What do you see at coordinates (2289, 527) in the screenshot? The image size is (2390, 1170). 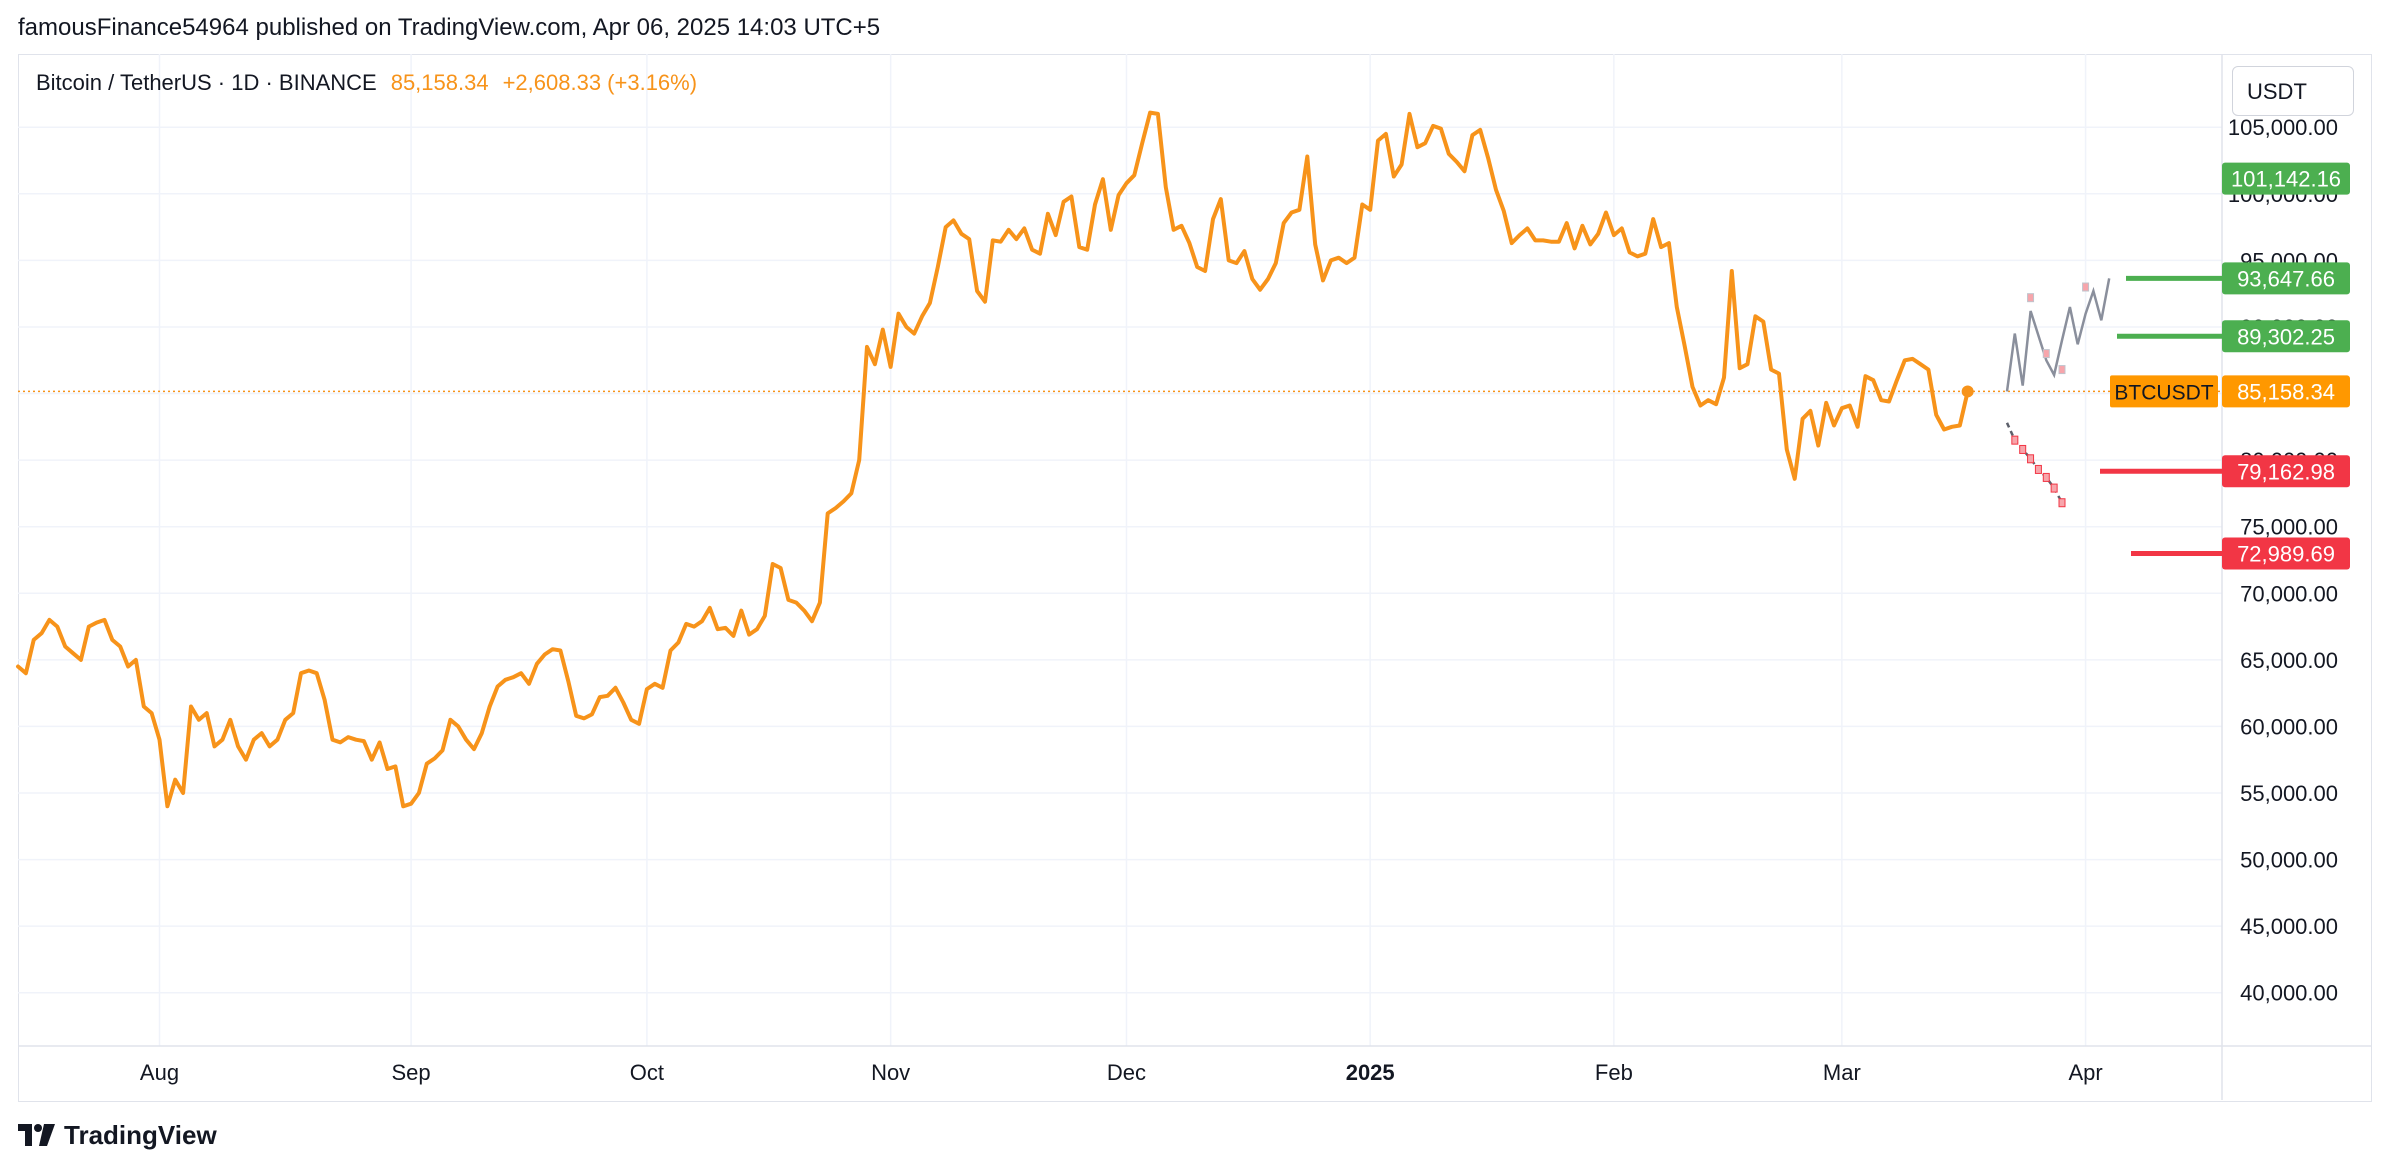 I see `y-tick-label: 75,000.00` at bounding box center [2289, 527].